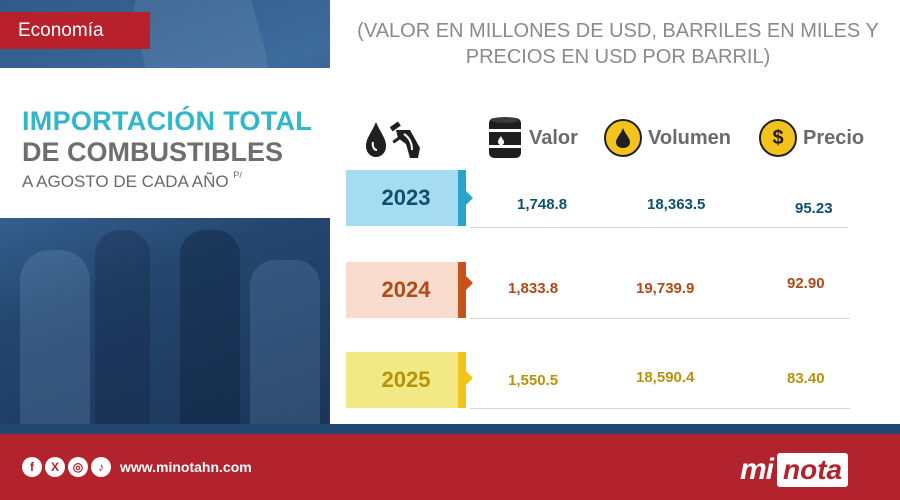 The image size is (900, 500). What do you see at coordinates (153, 152) in the screenshot?
I see `title-line-2: DE COMBUSTIBLES` at bounding box center [153, 152].